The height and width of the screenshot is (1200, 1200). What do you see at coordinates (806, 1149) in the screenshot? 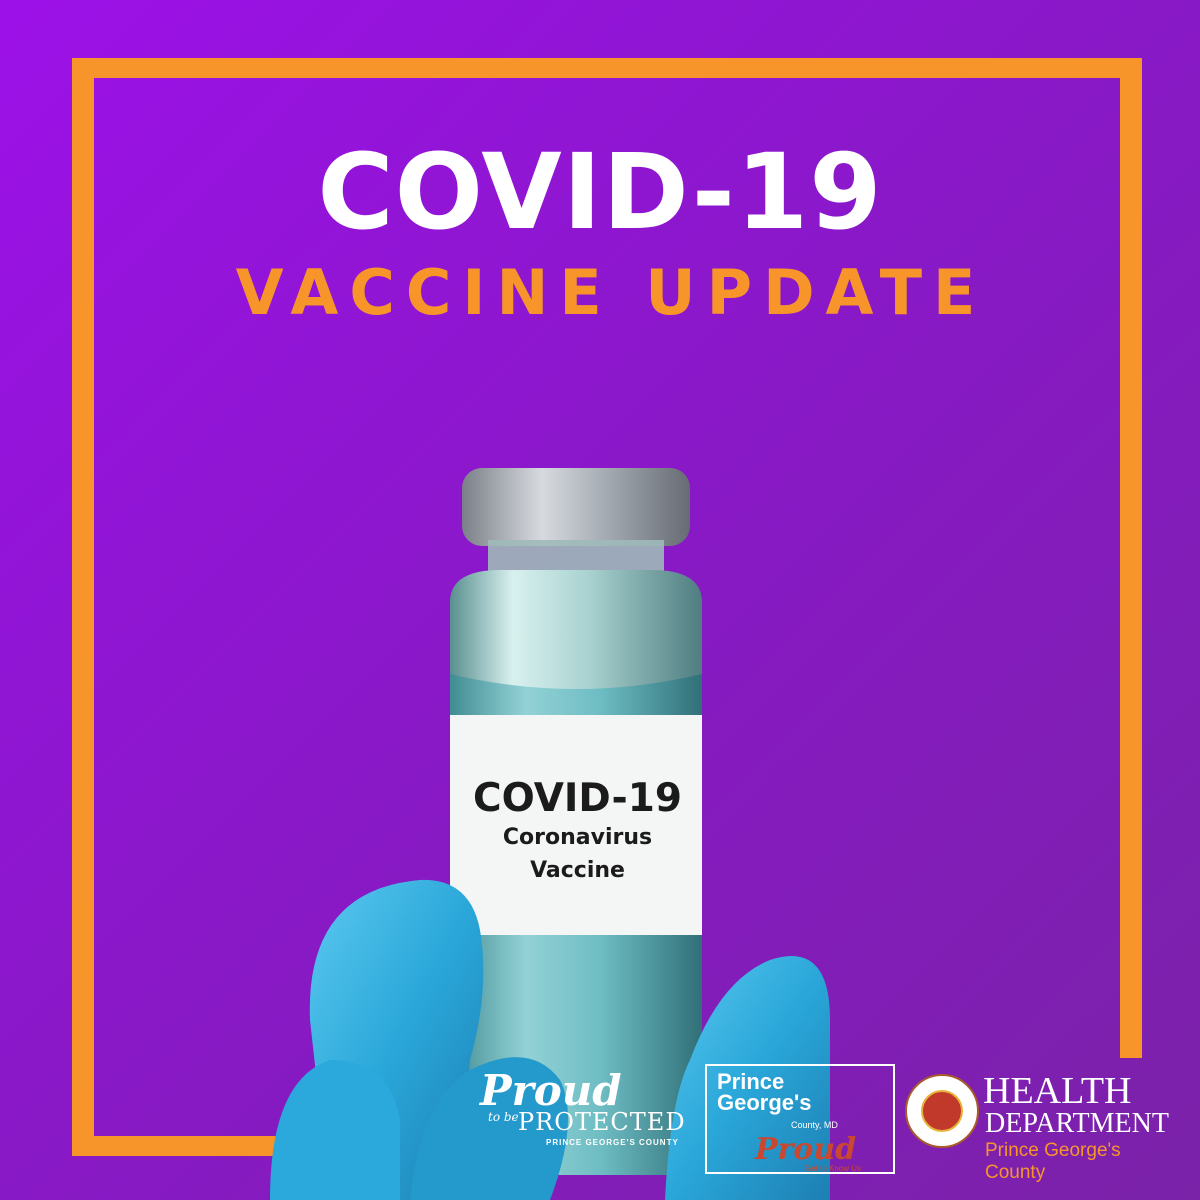
I see `logo-proud: Proud` at bounding box center [806, 1149].